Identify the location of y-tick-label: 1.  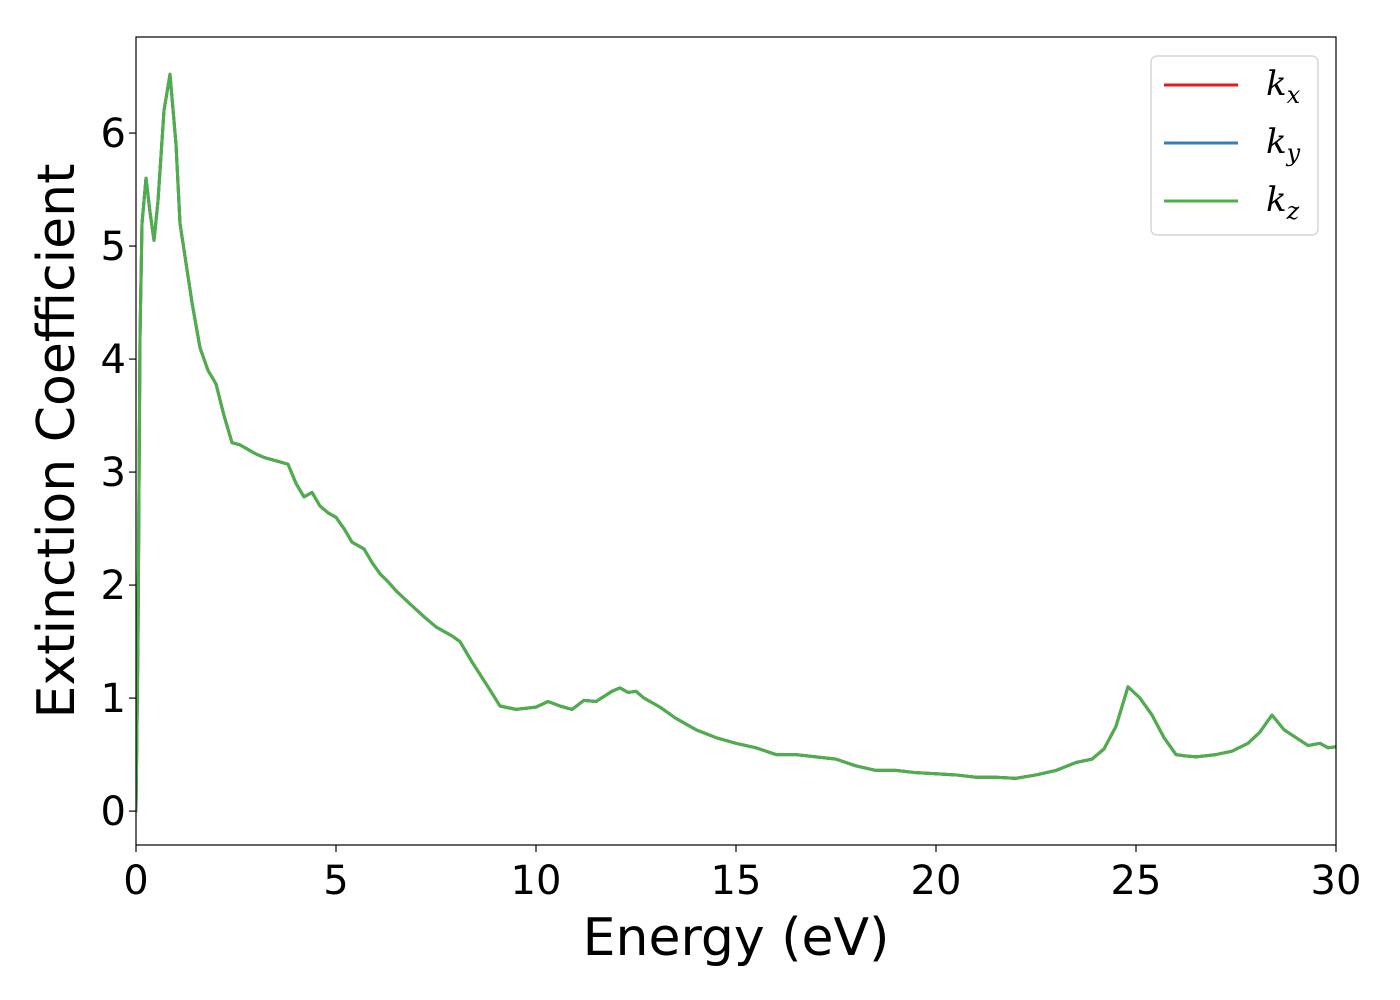
(113, 699).